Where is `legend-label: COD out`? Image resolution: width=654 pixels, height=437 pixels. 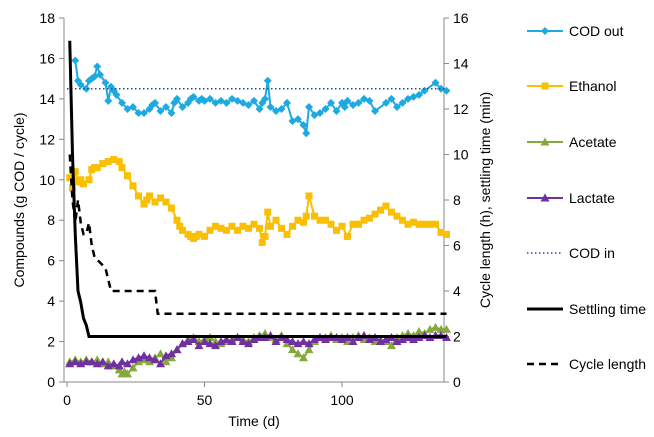 legend-label: COD out is located at coordinates (596, 31).